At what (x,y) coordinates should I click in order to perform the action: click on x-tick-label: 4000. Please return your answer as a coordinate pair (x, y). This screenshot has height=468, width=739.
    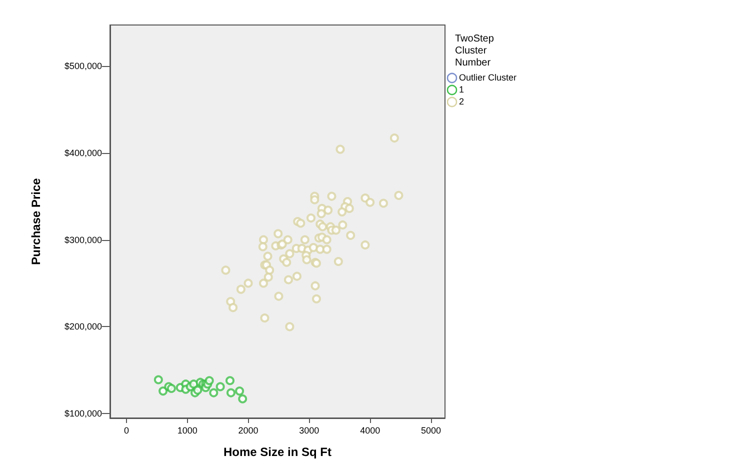
    Looking at the image, I should click on (370, 431).